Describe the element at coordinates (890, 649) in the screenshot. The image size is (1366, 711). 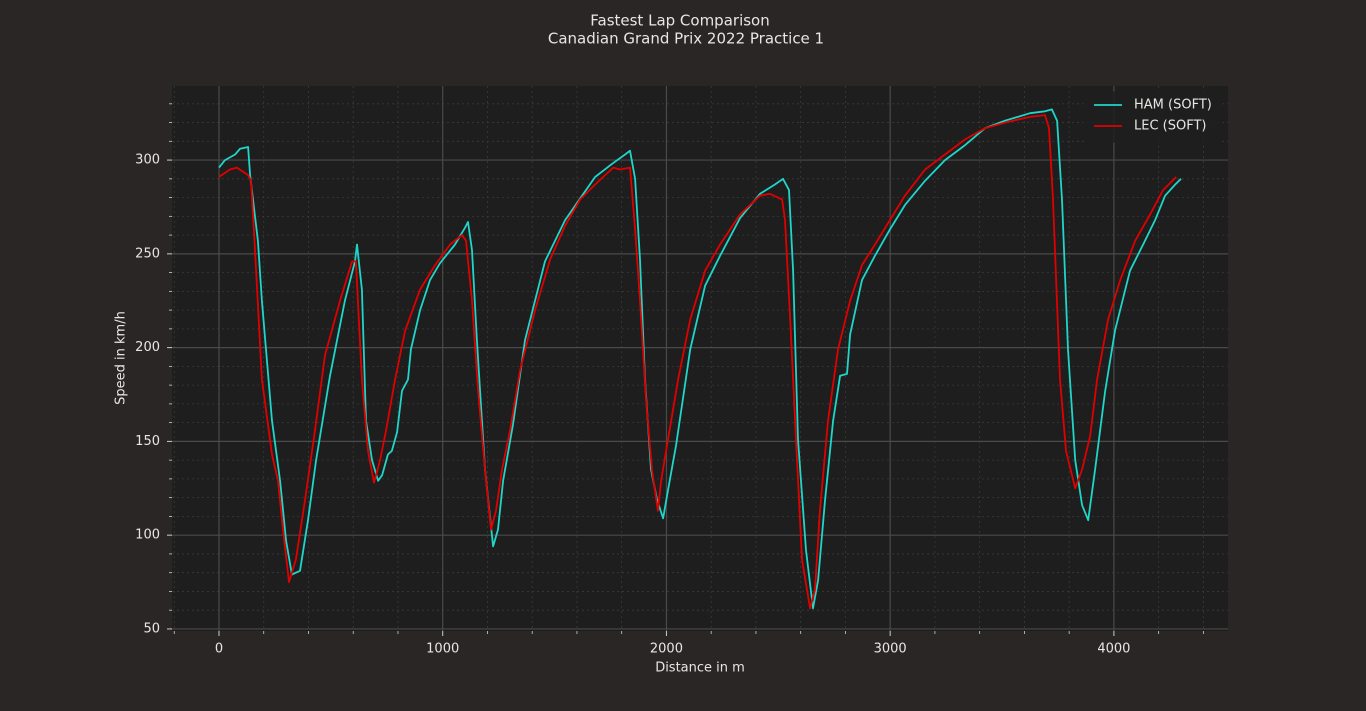
I see `x-tick-label: 3000` at that location.